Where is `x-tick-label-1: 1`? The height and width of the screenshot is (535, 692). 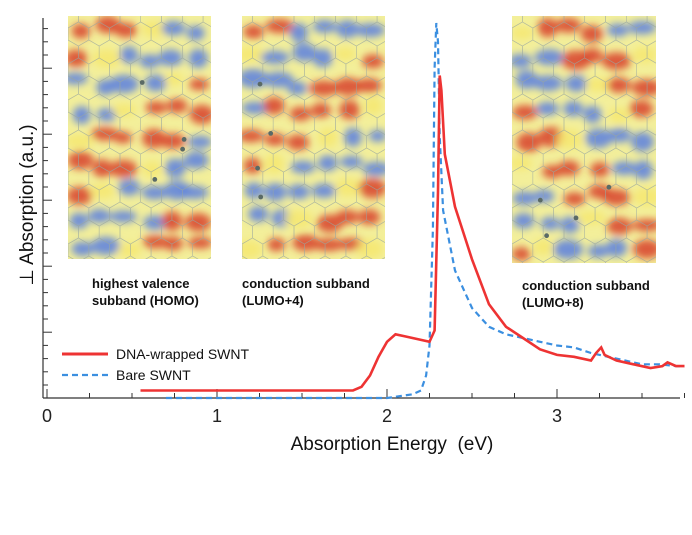 x-tick-label-1: 1 is located at coordinates (217, 416).